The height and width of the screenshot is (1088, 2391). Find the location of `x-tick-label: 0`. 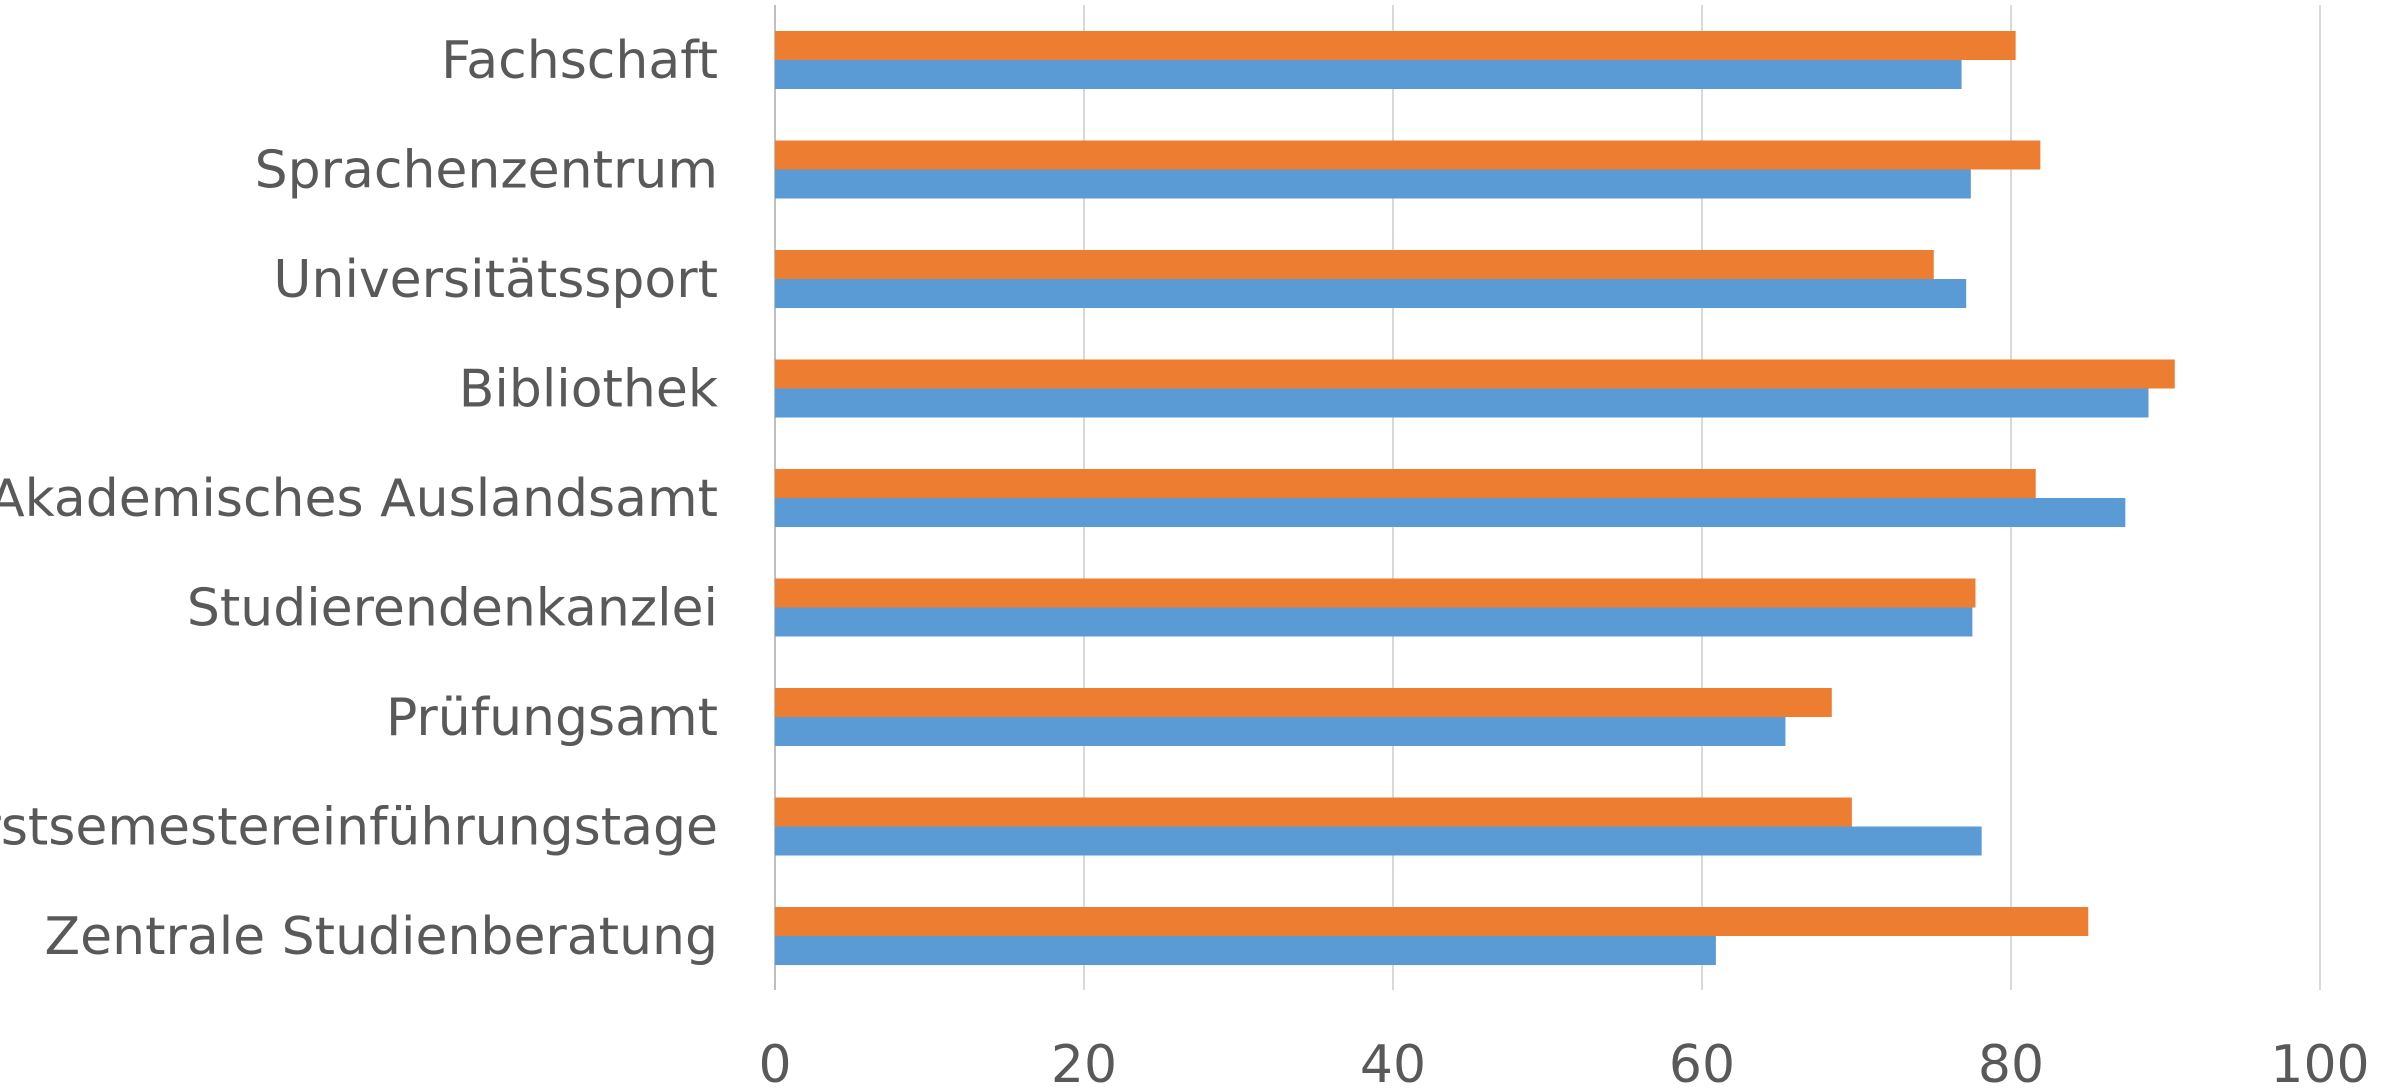

x-tick-label: 0 is located at coordinates (774, 1061).